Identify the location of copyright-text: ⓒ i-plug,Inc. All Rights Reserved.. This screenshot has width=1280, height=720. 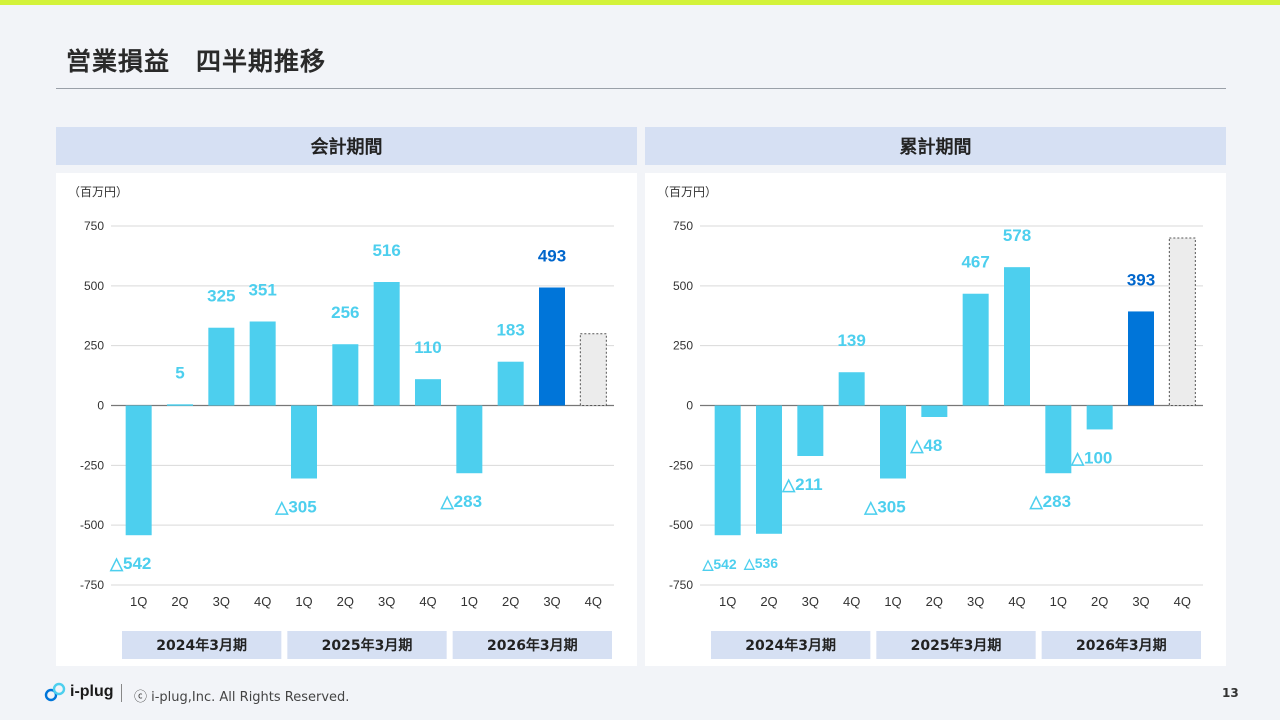
(242, 697).